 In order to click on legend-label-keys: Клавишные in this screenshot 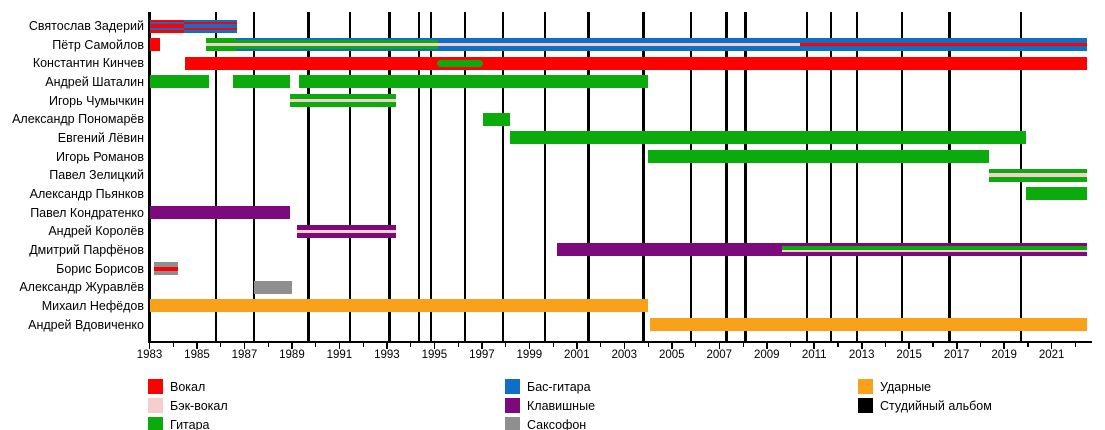, I will do `click(561, 406)`.